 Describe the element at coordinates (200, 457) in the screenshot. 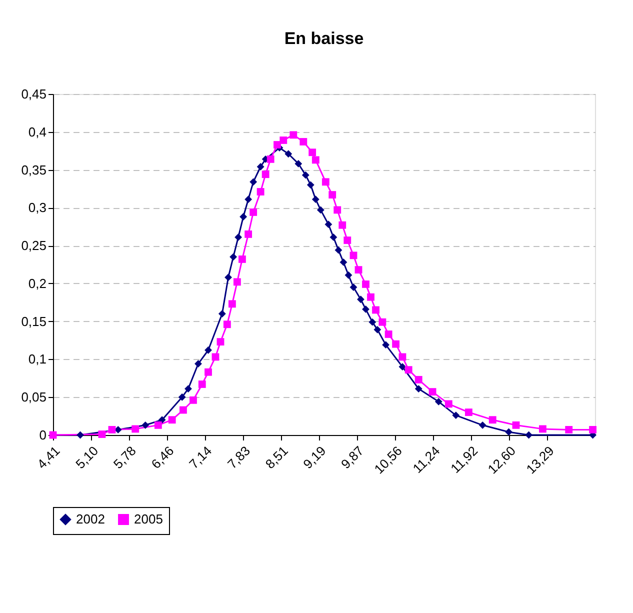

I see `x-tick-label: 7,14` at that location.